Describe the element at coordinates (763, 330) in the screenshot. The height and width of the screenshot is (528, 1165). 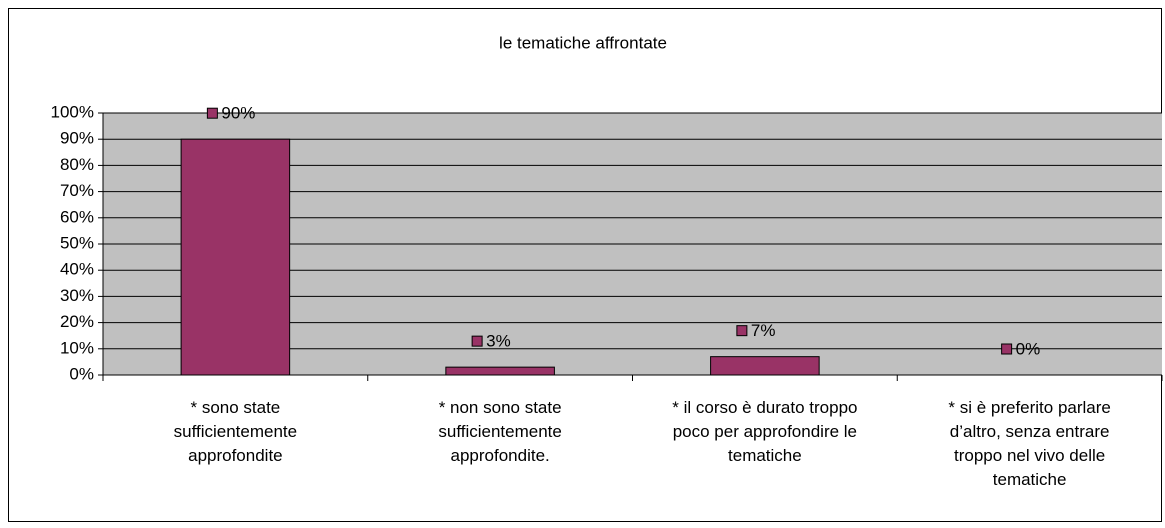
I see `data-label: 7%` at that location.